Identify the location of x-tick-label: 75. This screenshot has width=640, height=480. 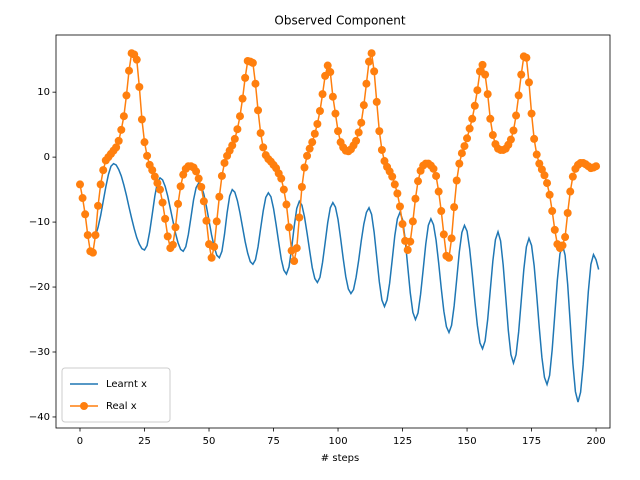
(273, 441).